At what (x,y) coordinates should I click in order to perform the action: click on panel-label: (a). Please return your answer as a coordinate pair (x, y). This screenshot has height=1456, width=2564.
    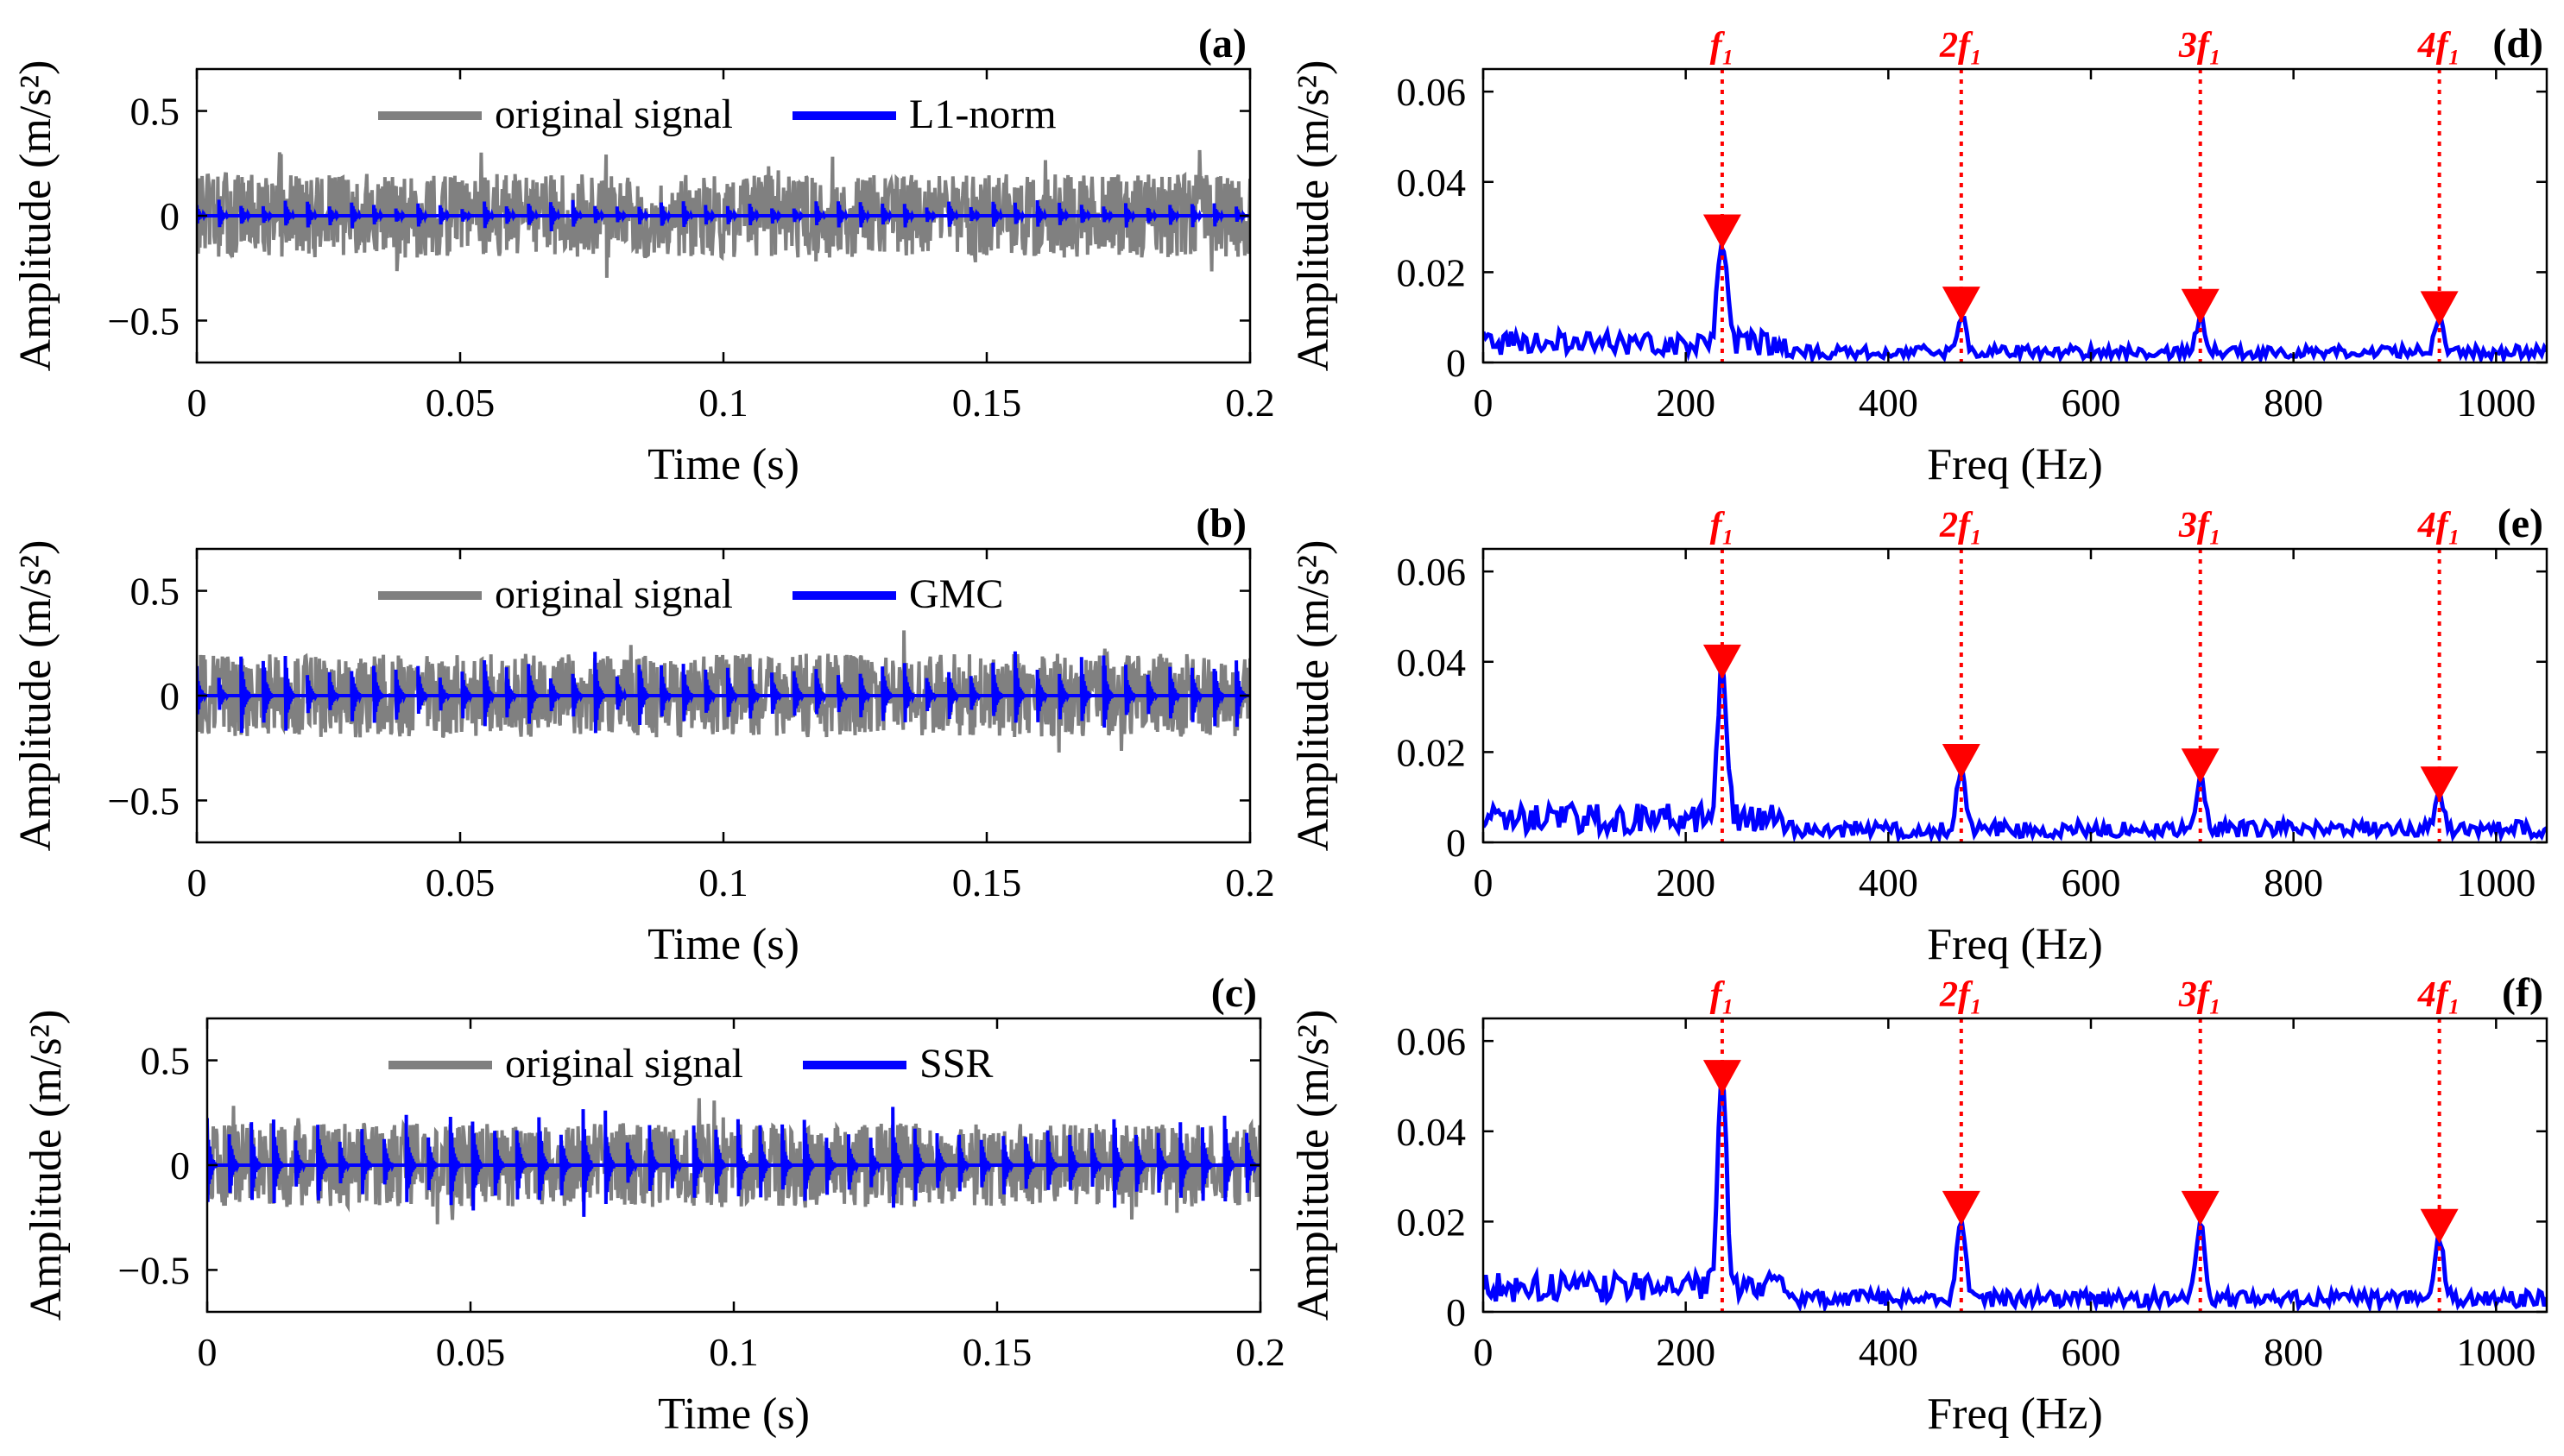
    Looking at the image, I should click on (1223, 44).